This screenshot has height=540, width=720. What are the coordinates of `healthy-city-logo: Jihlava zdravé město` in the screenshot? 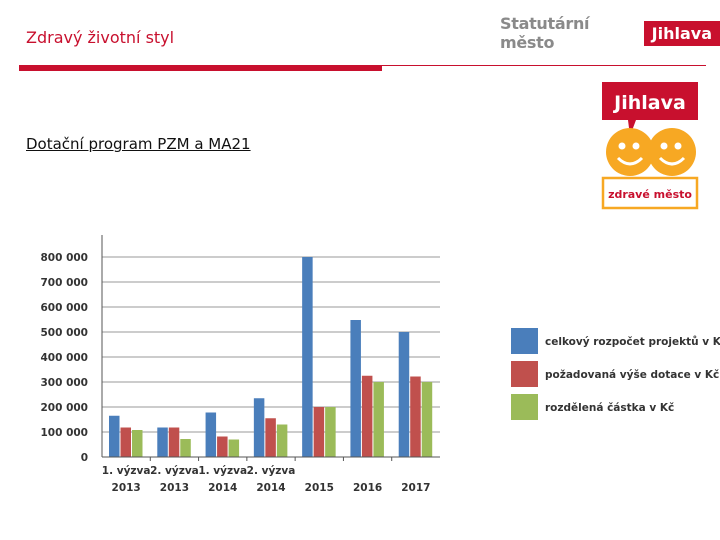 It's located at (650, 146).